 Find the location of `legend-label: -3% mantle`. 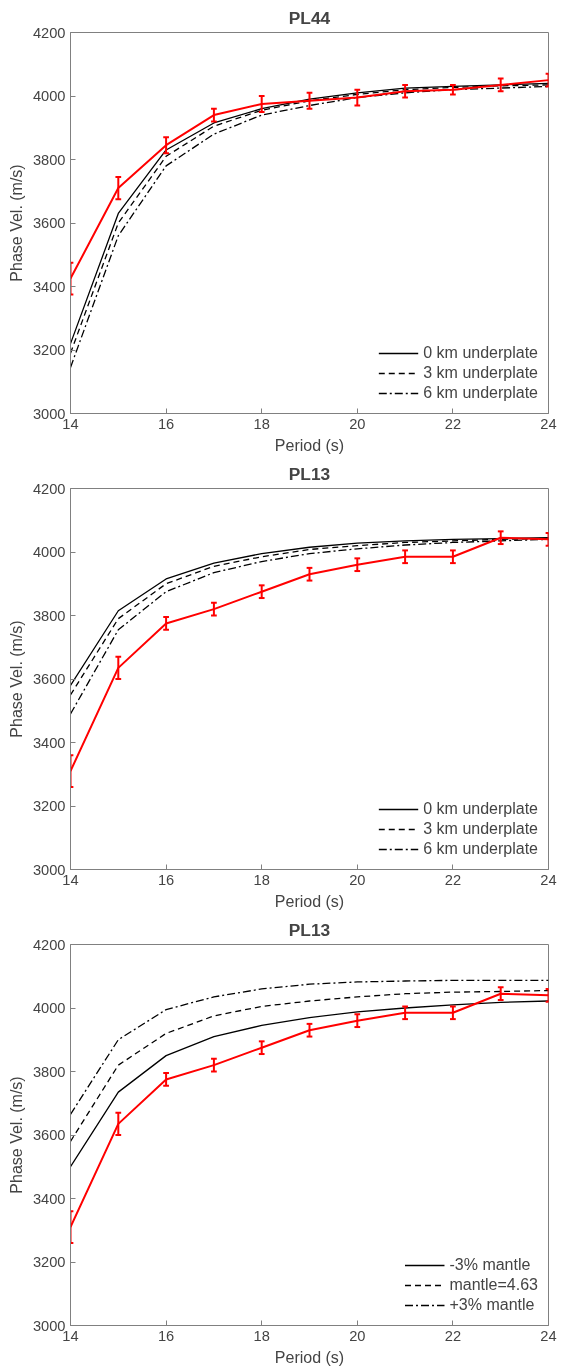

legend-label: -3% mantle is located at coordinates (490, 1265).